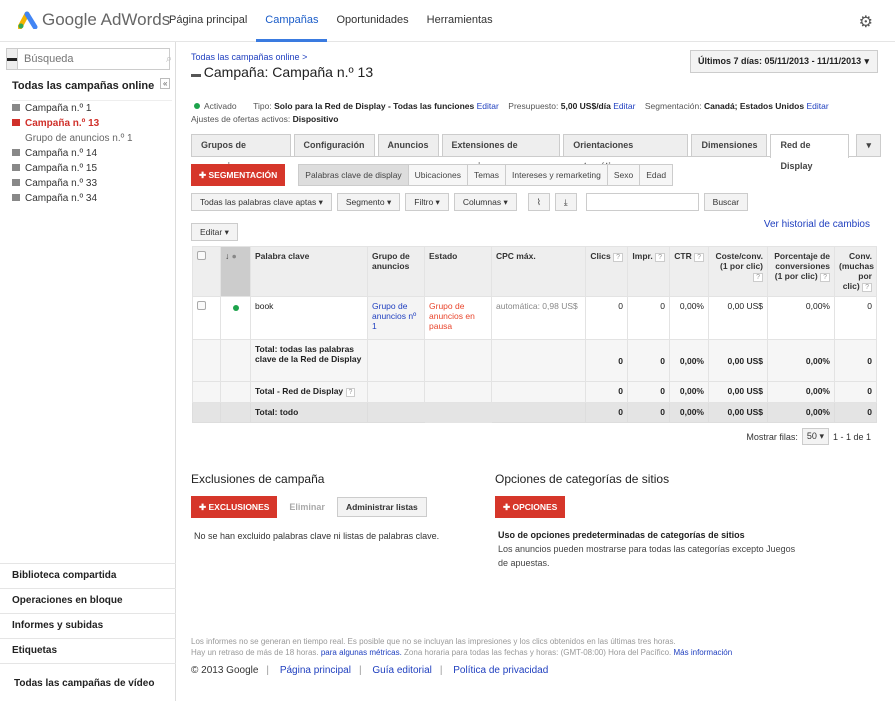 The width and height of the screenshot is (895, 704). What do you see at coordinates (729, 145) in the screenshot?
I see `tab-dimensions: Dimensiones` at bounding box center [729, 145].